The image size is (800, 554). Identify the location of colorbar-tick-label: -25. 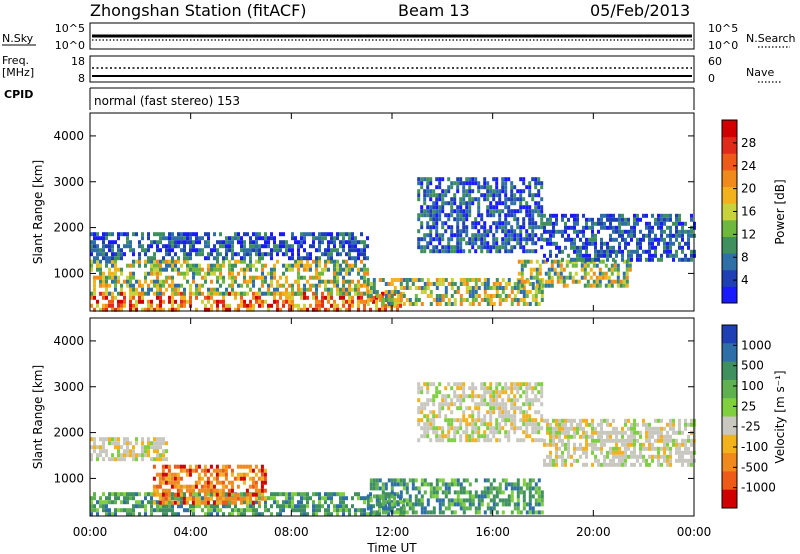
(751, 427).